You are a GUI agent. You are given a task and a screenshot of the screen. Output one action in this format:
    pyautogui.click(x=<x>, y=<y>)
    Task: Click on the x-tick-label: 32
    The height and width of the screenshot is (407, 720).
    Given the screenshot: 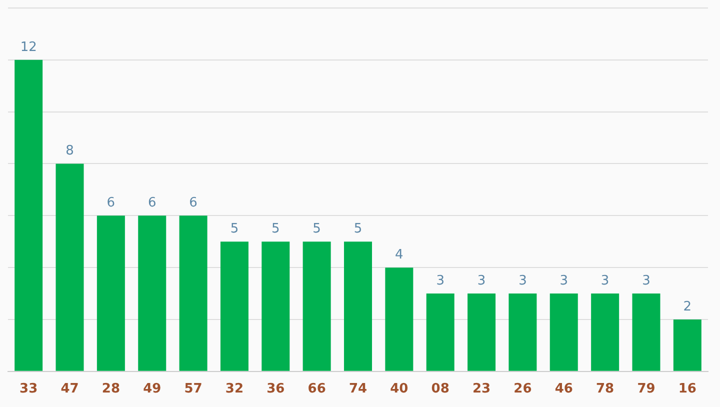 What is the action you would take?
    pyautogui.click(x=234, y=389)
    